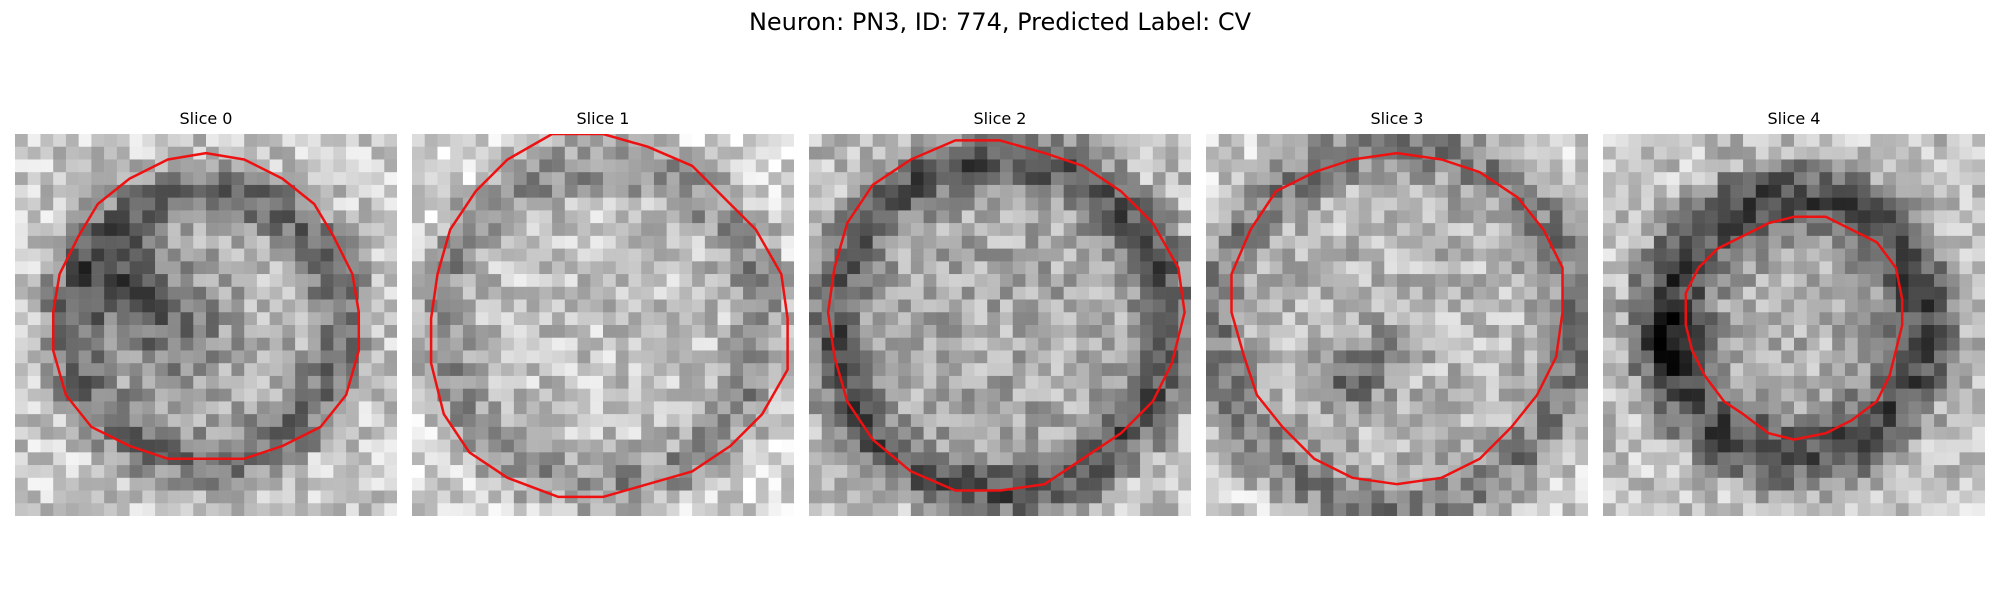  Describe the element at coordinates (206, 118) in the screenshot. I see `slice-title: Slice 0` at that location.